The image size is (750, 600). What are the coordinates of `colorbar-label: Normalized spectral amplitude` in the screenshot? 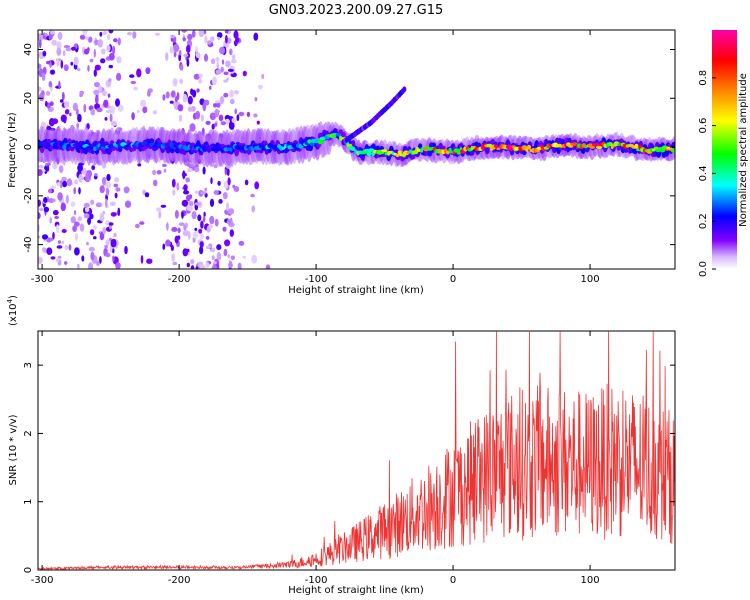 It's located at (743, 150).